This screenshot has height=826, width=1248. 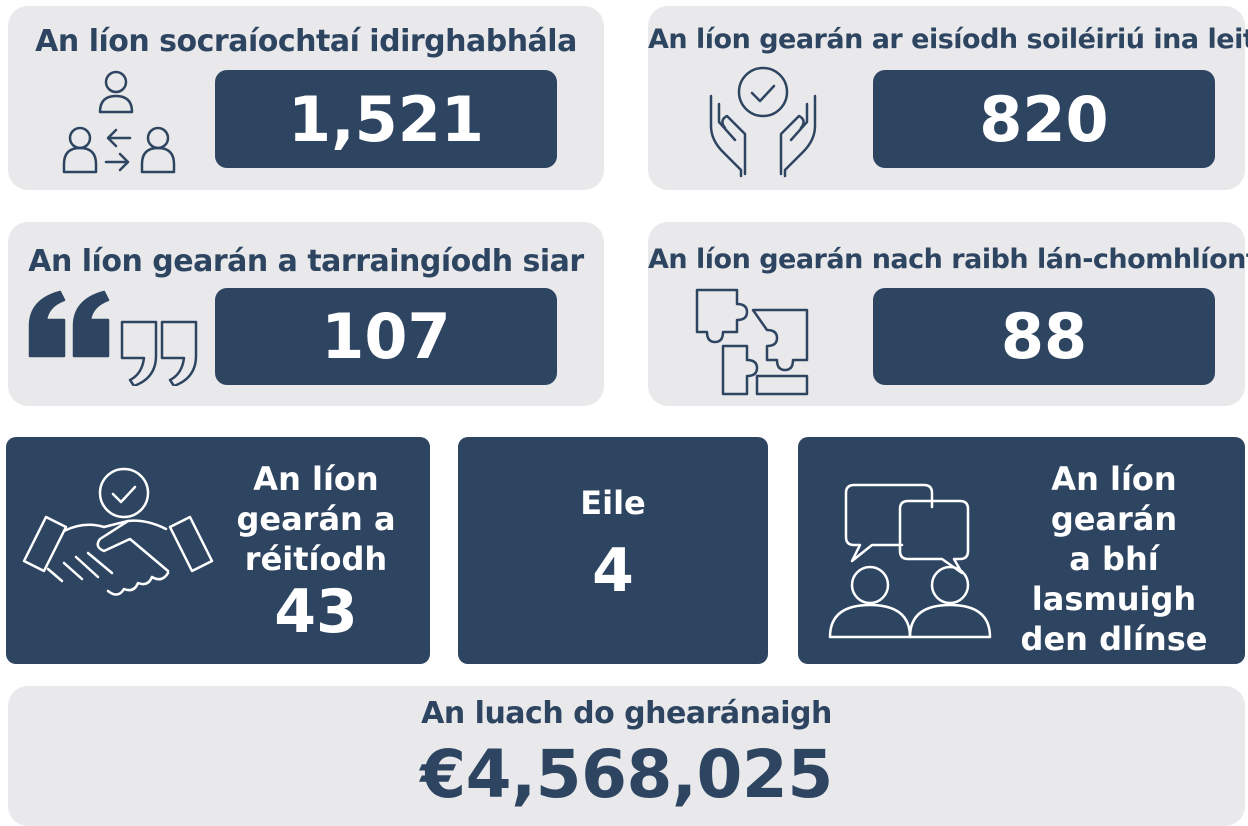 What do you see at coordinates (613, 571) in the screenshot?
I see `card-value: 4` at bounding box center [613, 571].